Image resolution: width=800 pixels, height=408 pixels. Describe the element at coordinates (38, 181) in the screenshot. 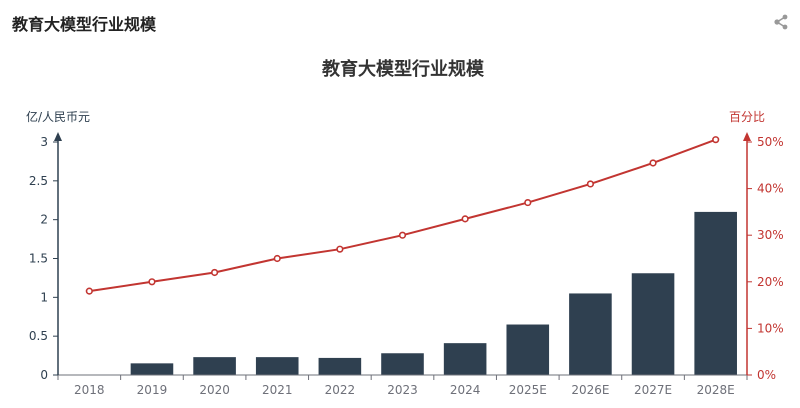

I see `y-left-tick-label: 2.5` at that location.